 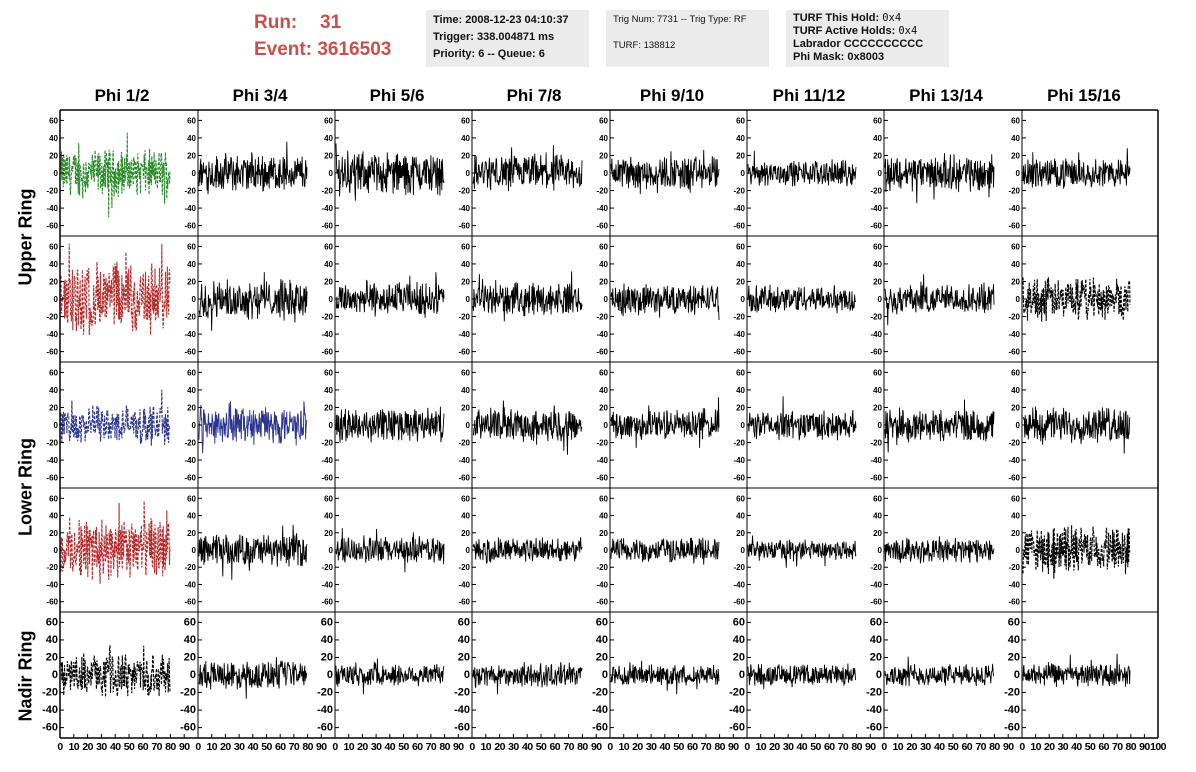 I want to click on xtick-label-c6: 40, so click(x=939, y=747).